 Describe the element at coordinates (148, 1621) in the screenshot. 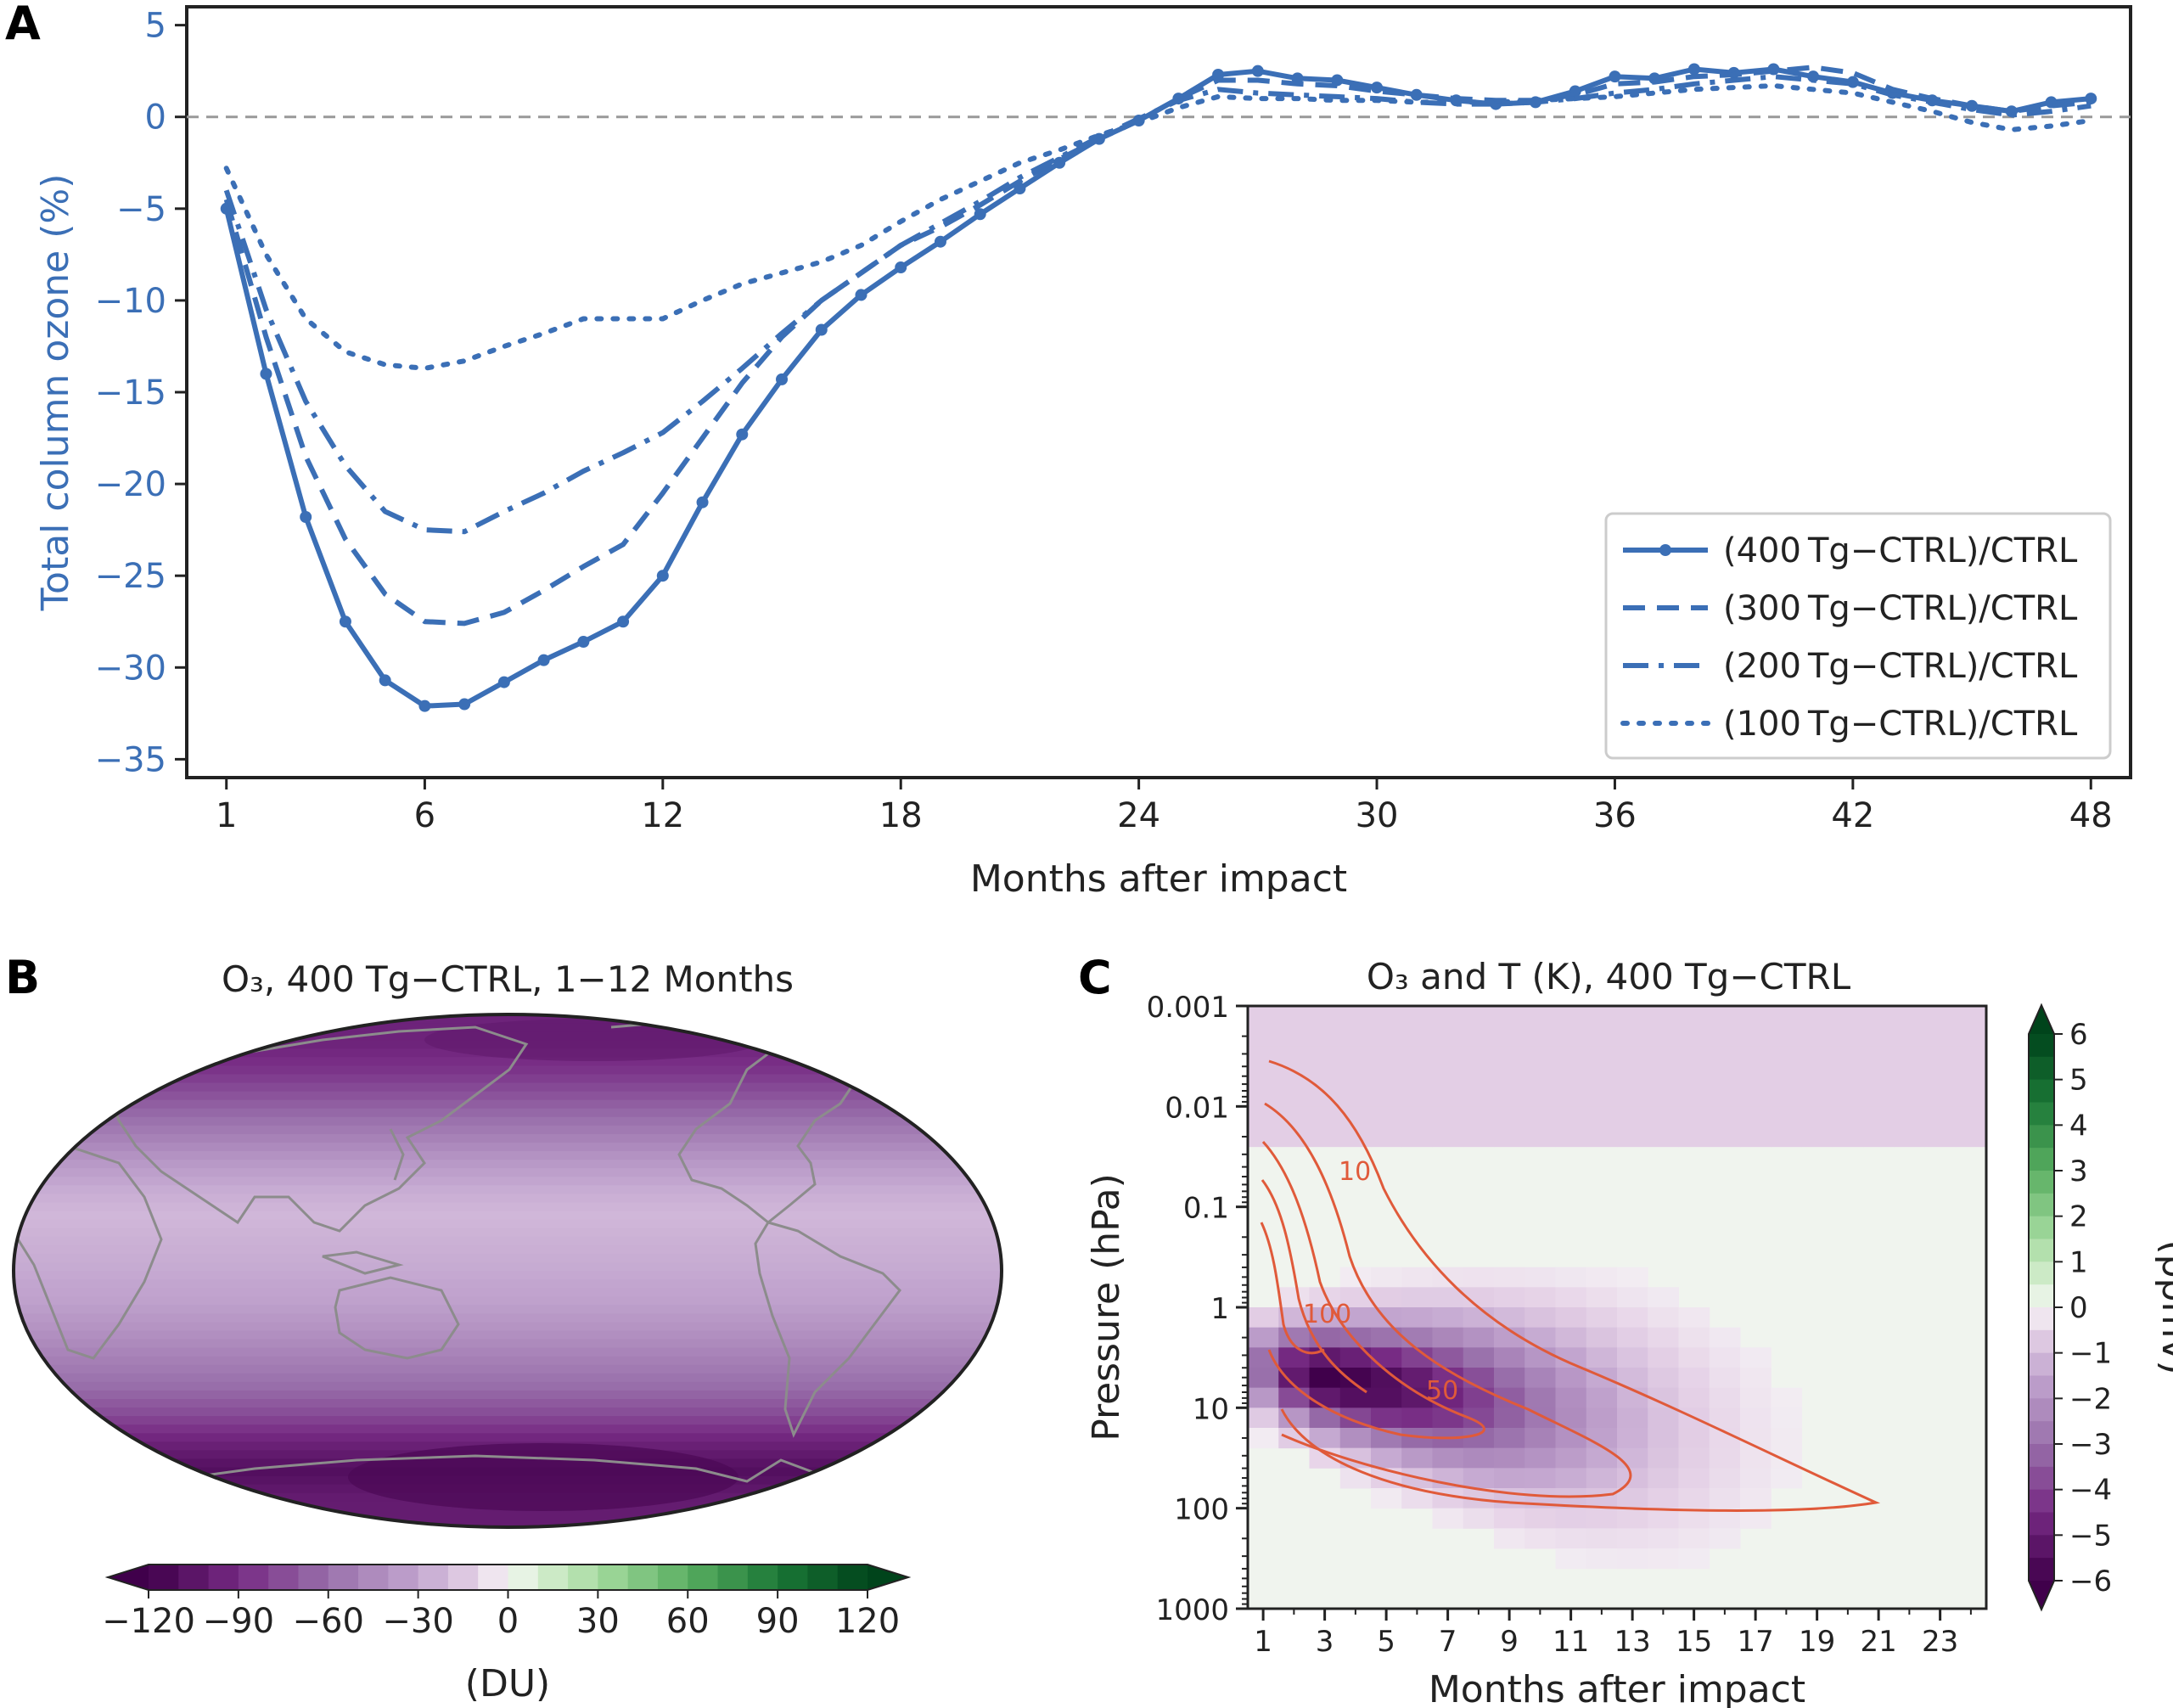

I see `colorbar-tick-label: −120` at that location.